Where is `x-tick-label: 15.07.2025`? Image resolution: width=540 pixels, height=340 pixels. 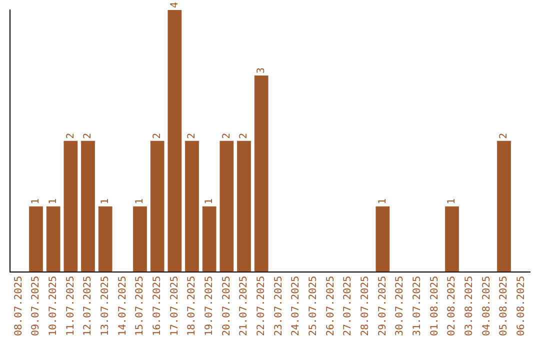 x-tick-label: 15.07.2025 is located at coordinates (140, 306).